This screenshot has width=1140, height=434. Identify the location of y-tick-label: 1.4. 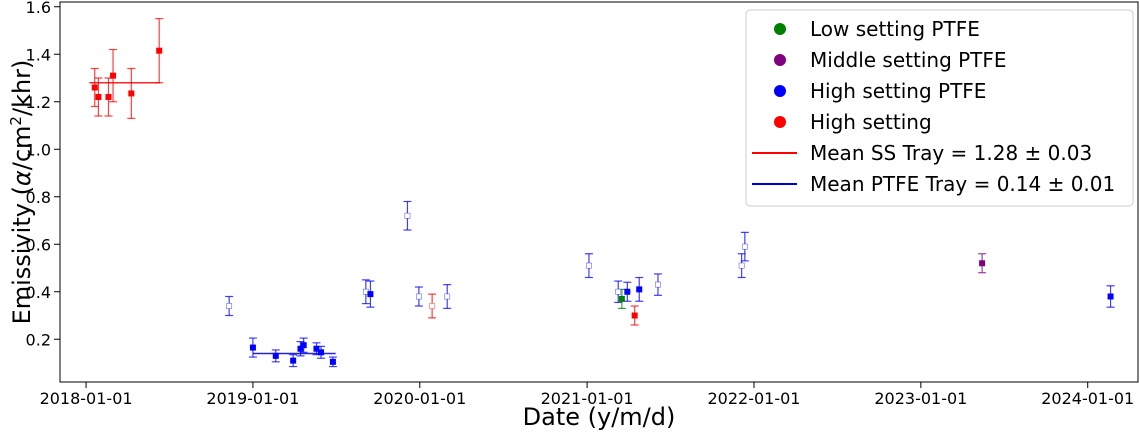
(38, 54).